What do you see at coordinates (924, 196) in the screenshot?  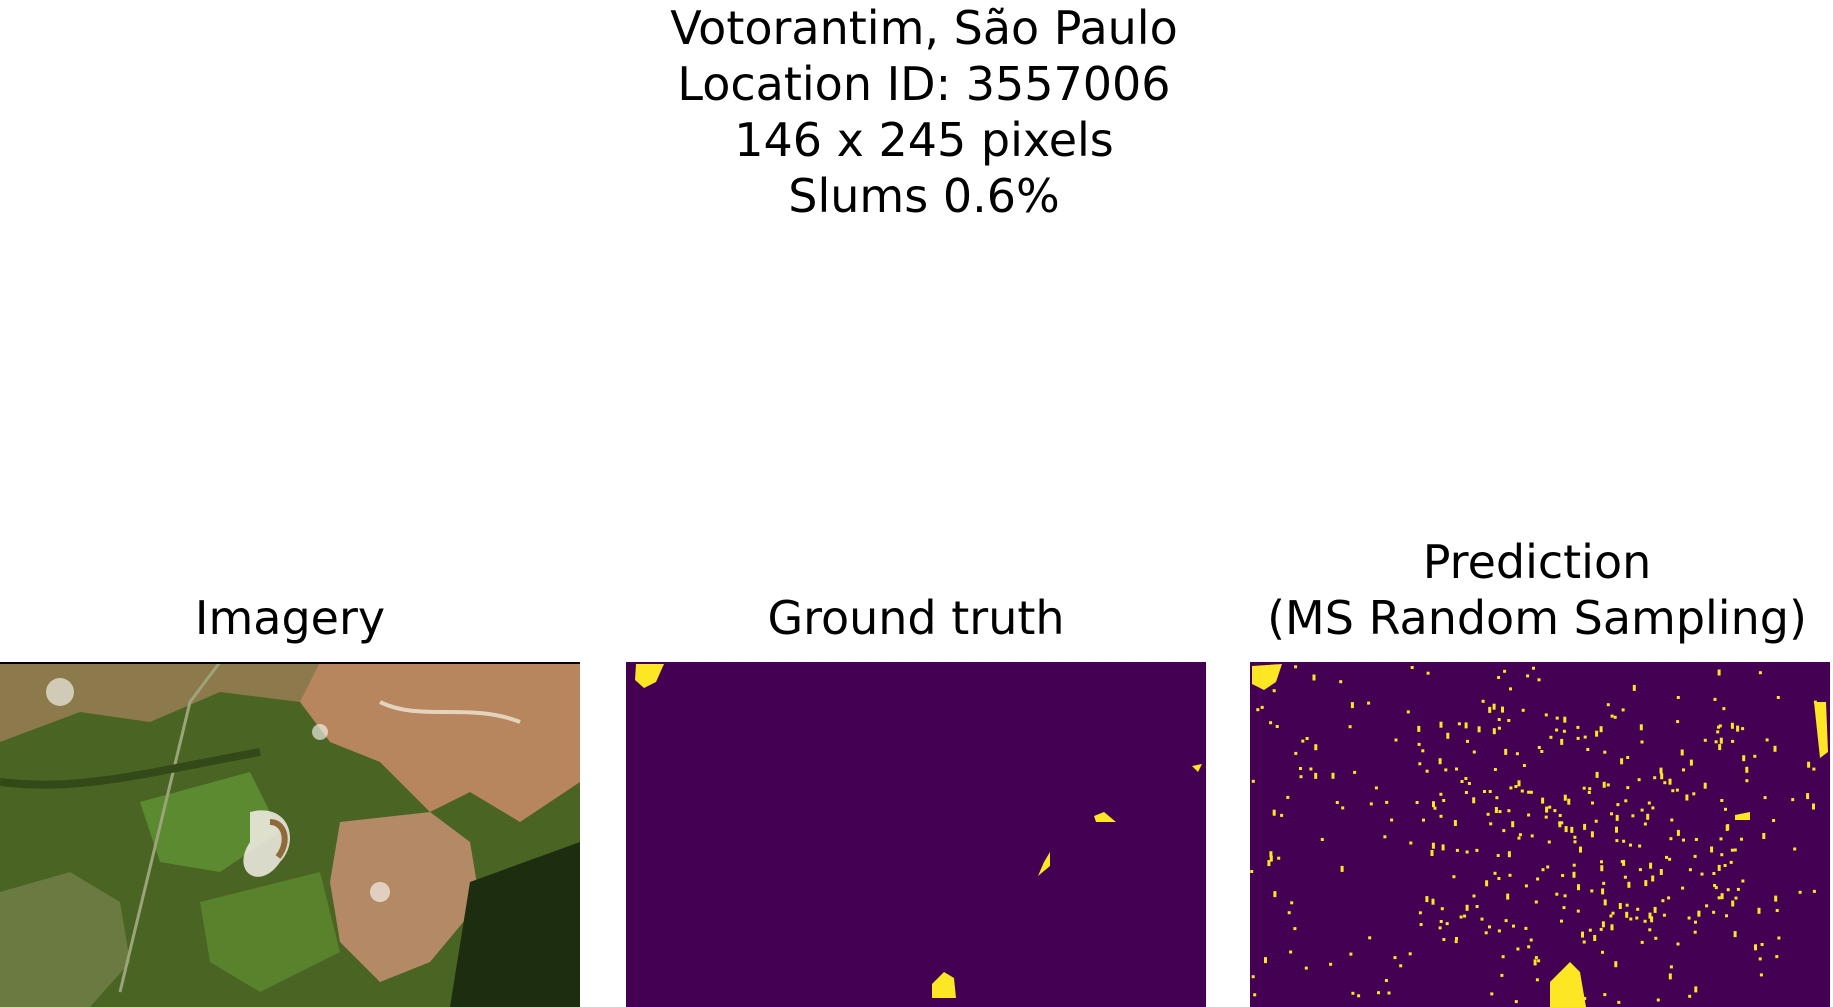 I see `figure-title-line-slum-percent: Slums 0.6%` at bounding box center [924, 196].